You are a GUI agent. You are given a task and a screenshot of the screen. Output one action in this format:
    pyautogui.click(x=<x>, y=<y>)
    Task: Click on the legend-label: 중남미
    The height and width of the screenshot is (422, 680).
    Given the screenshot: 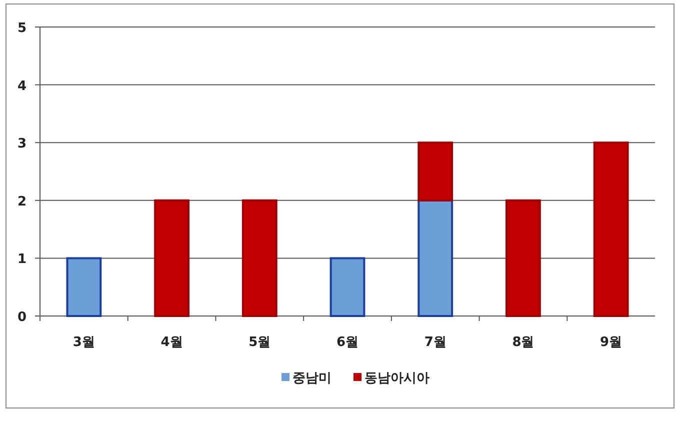 What is the action you would take?
    pyautogui.click(x=312, y=378)
    